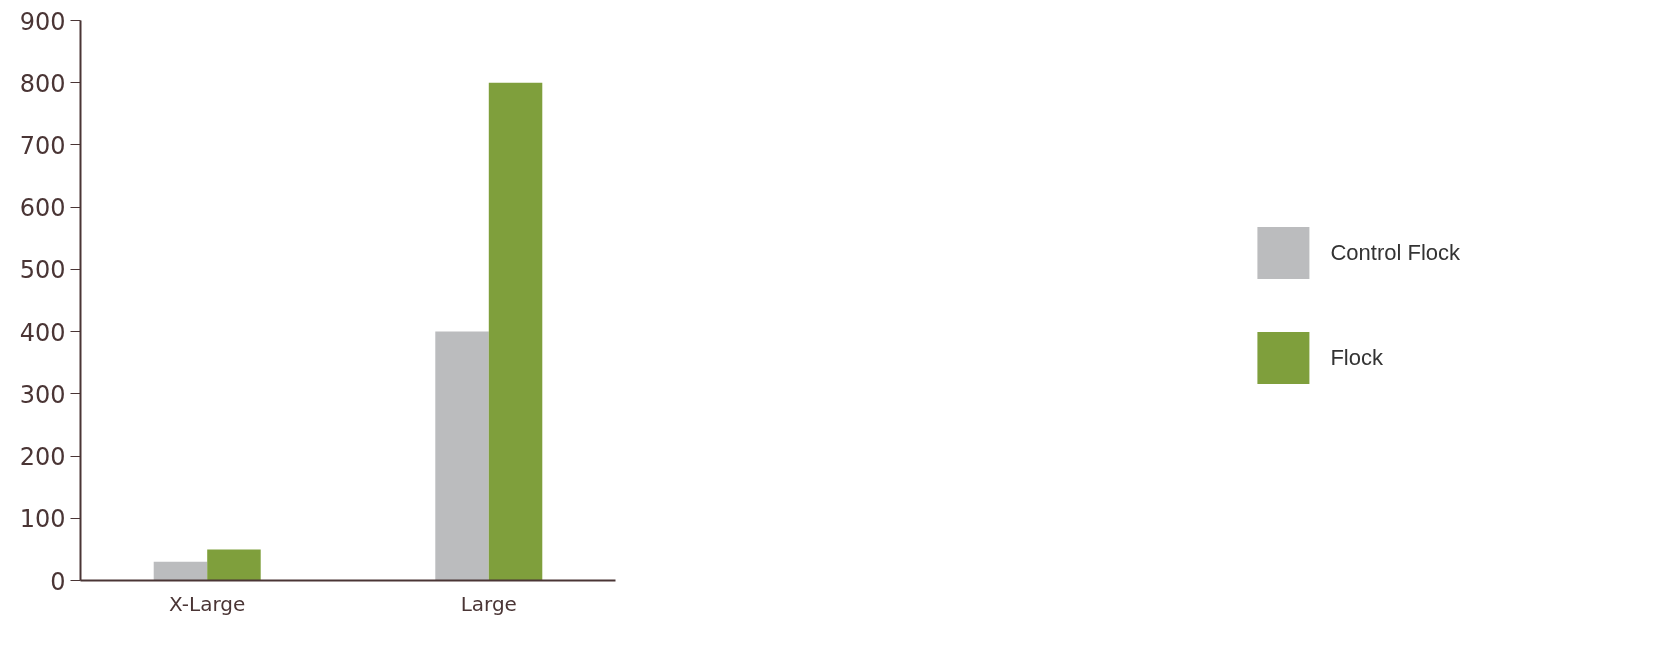  What do you see at coordinates (207, 603) in the screenshot?
I see `x-tick-label: X-Large` at bounding box center [207, 603].